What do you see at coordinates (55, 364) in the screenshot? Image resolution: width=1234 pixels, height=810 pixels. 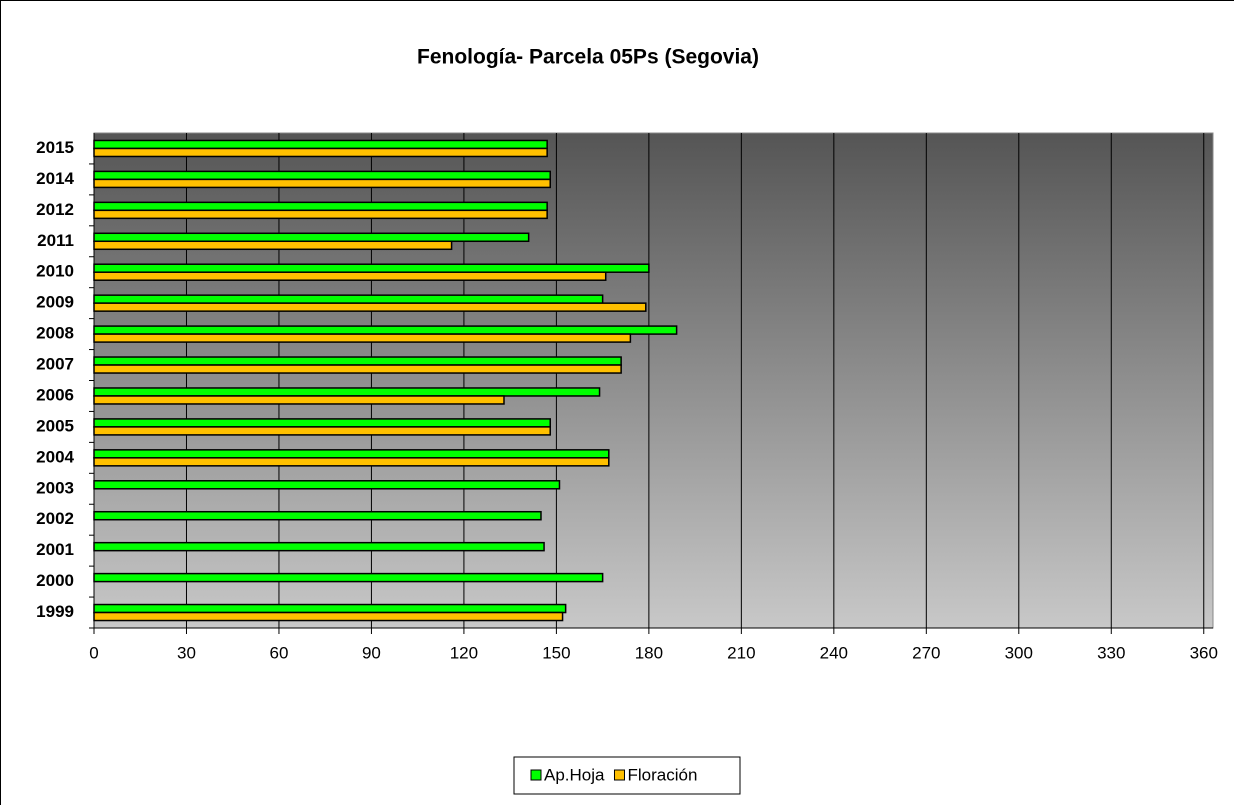 I see `y-tick-label: 2007` at bounding box center [55, 364].